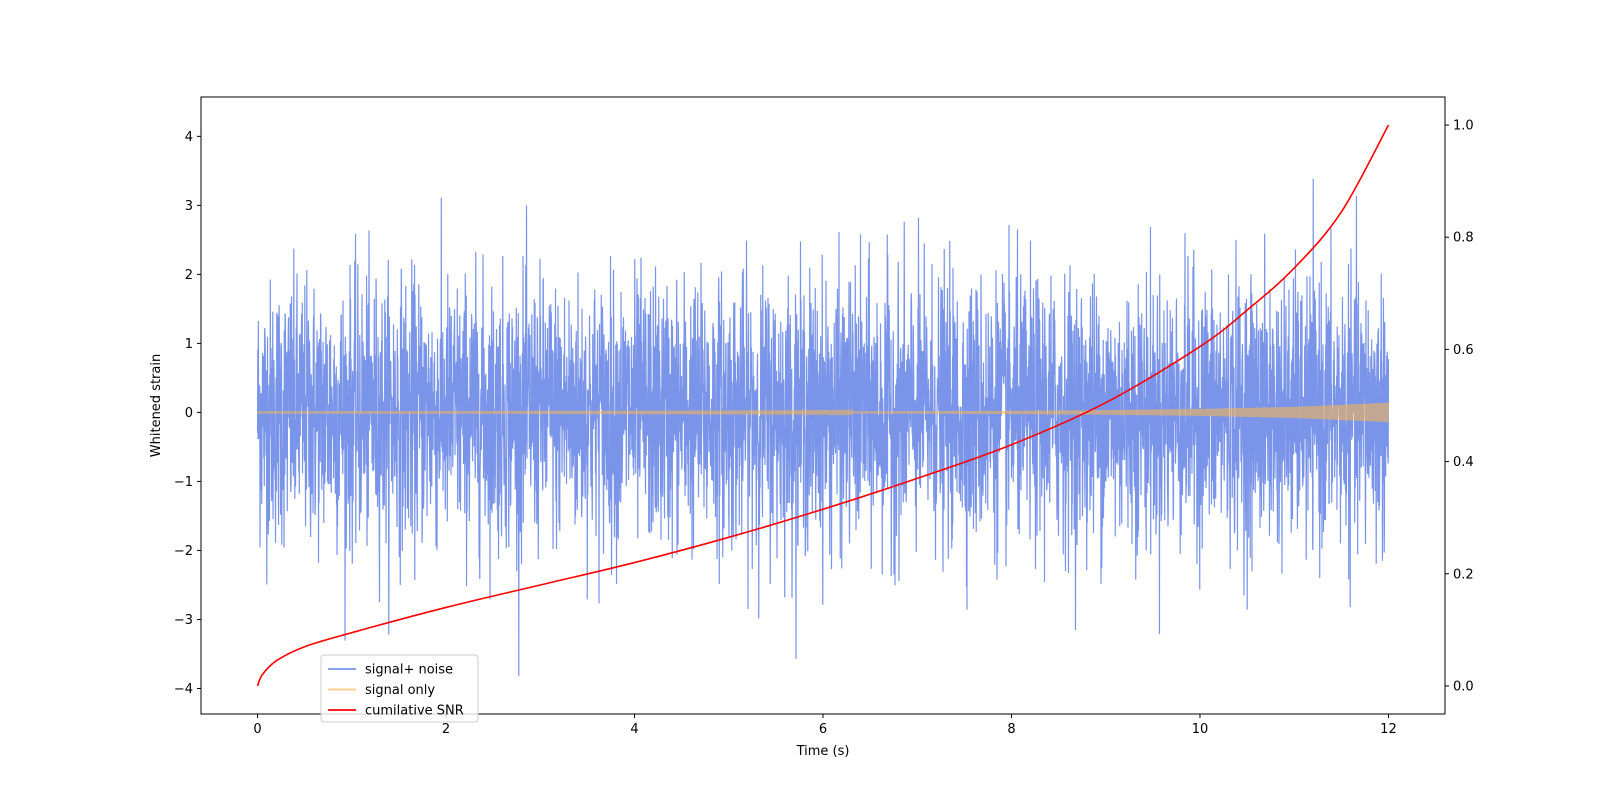 The width and height of the screenshot is (1600, 800). What do you see at coordinates (409, 670) in the screenshot?
I see `legend-label: signal+ noise` at bounding box center [409, 670].